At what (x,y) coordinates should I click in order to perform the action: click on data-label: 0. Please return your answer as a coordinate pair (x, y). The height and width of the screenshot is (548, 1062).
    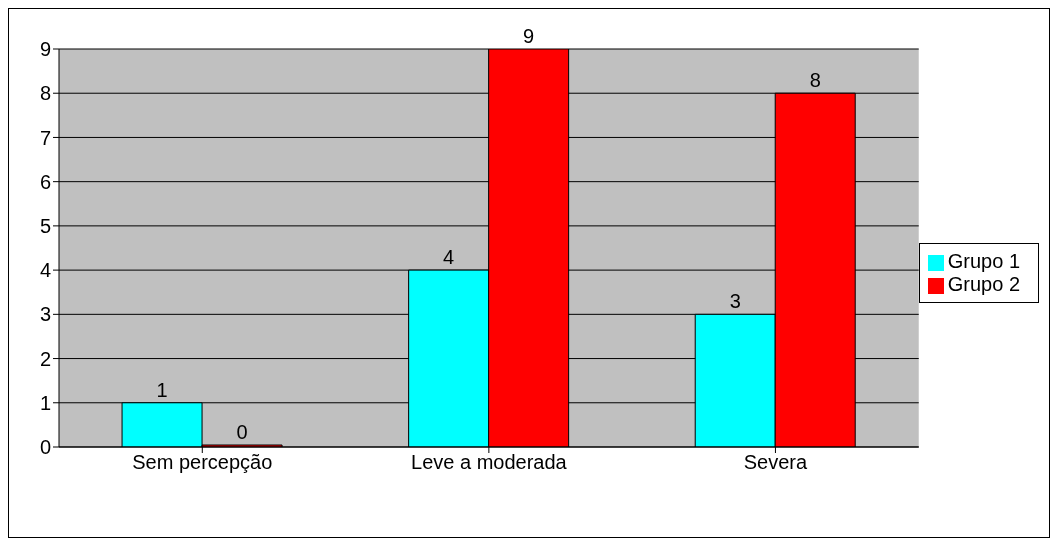
    Looking at the image, I should click on (242, 432).